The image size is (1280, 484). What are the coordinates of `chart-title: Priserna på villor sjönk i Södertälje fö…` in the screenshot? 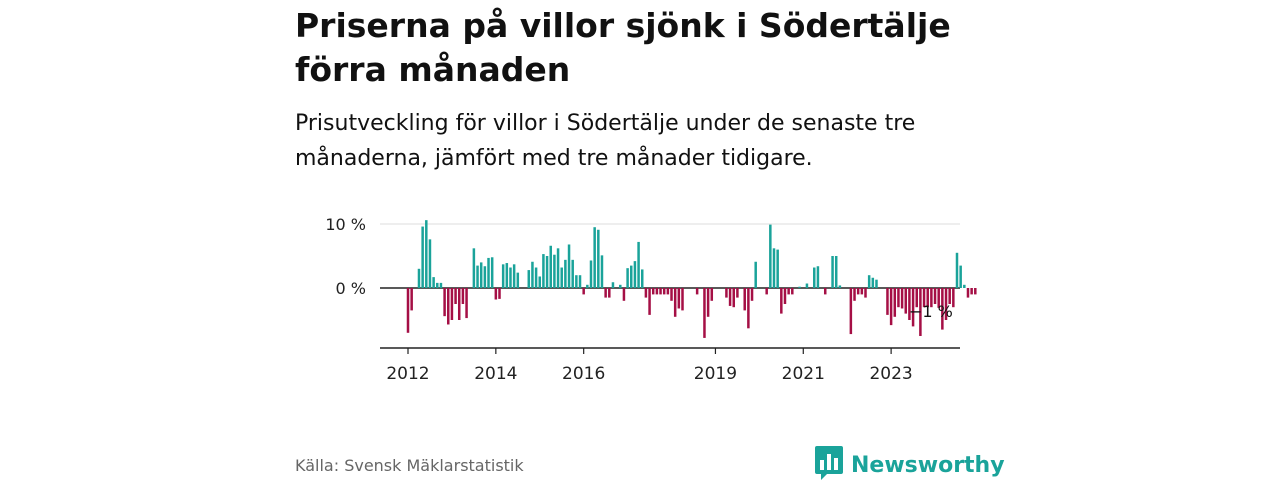 It's located at (623, 47).